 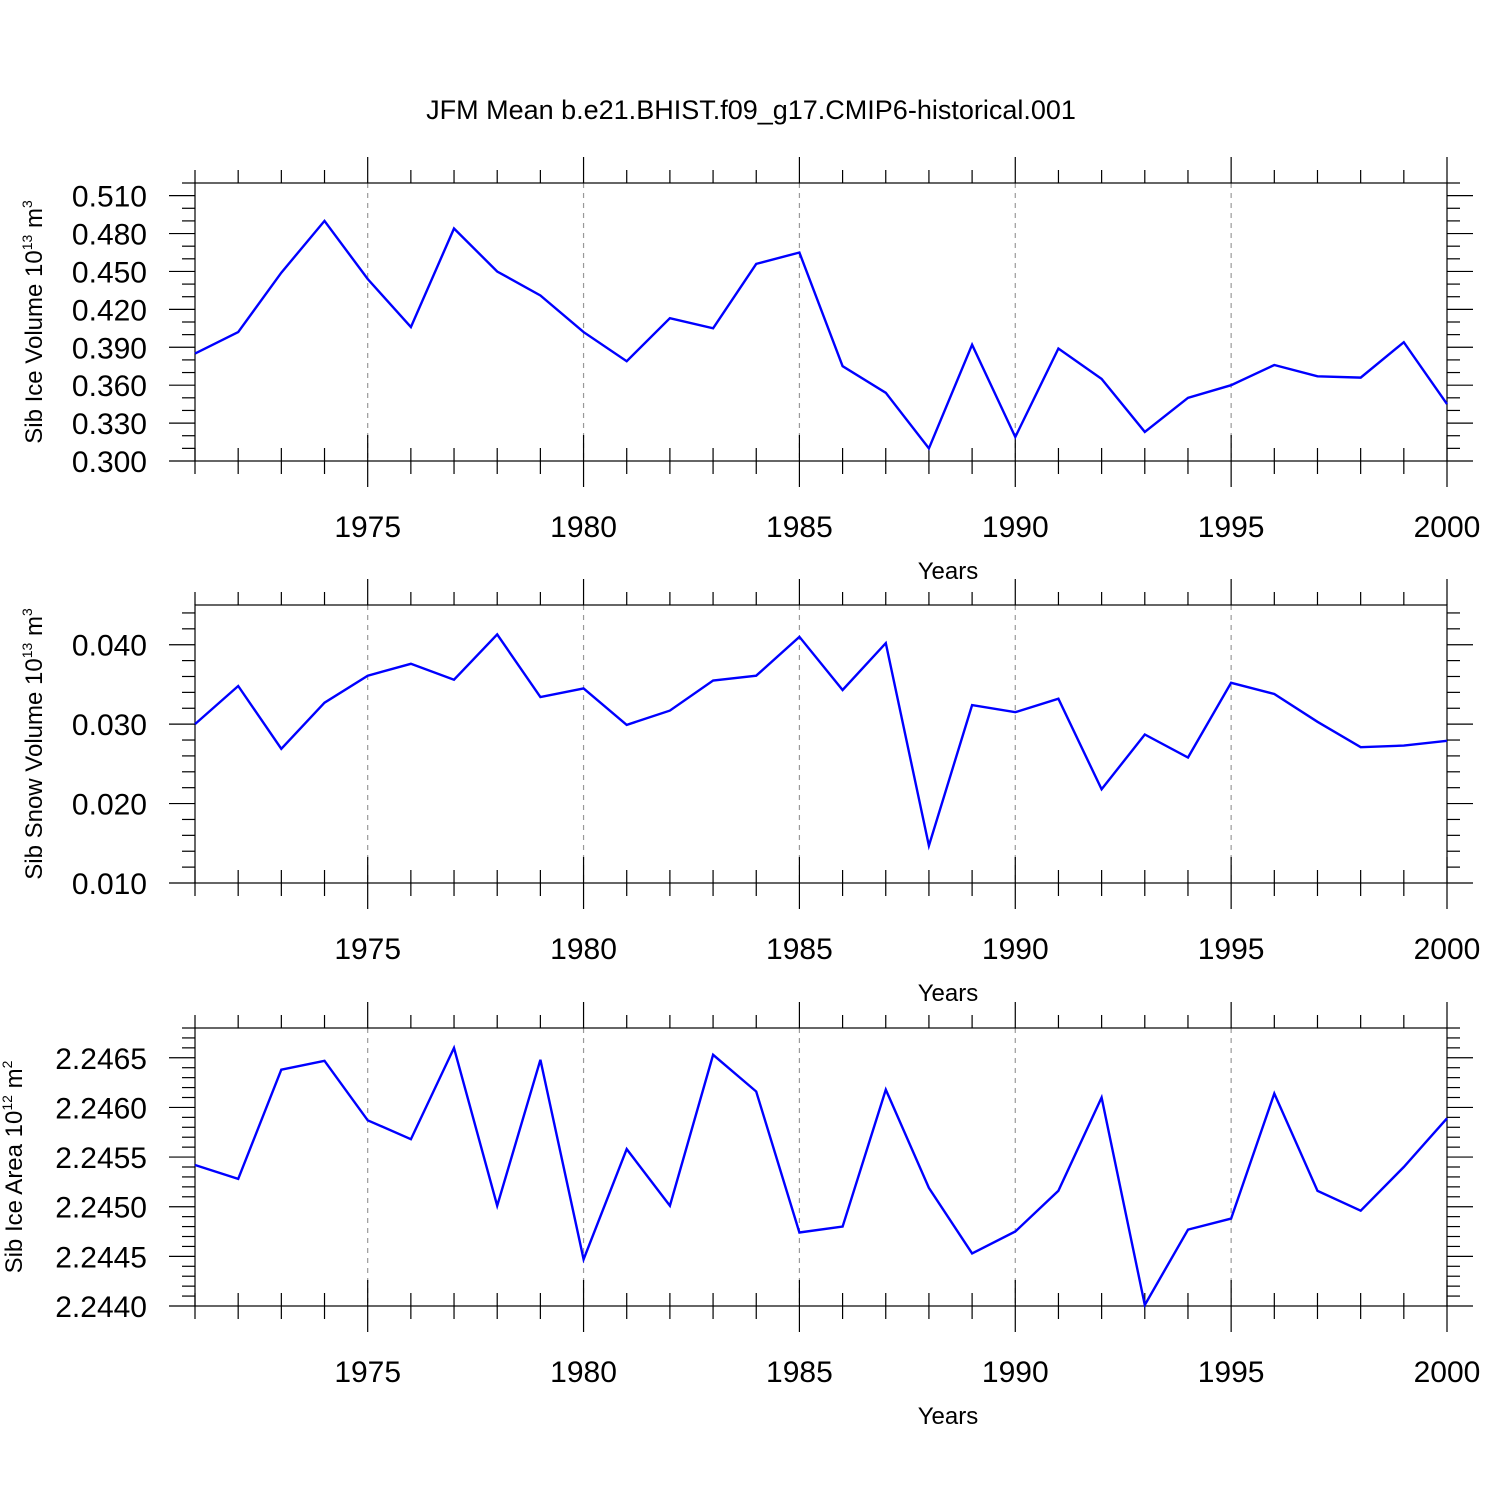 I want to click on y-tick-label: 0.030, so click(x=109, y=725).